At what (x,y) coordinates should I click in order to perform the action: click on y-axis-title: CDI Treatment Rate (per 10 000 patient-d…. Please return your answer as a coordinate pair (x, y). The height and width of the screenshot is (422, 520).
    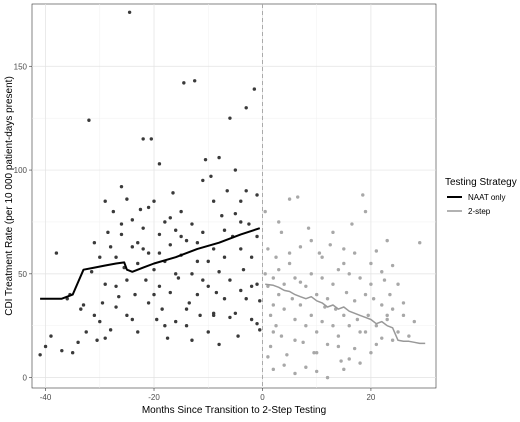
    Looking at the image, I should click on (9, 196).